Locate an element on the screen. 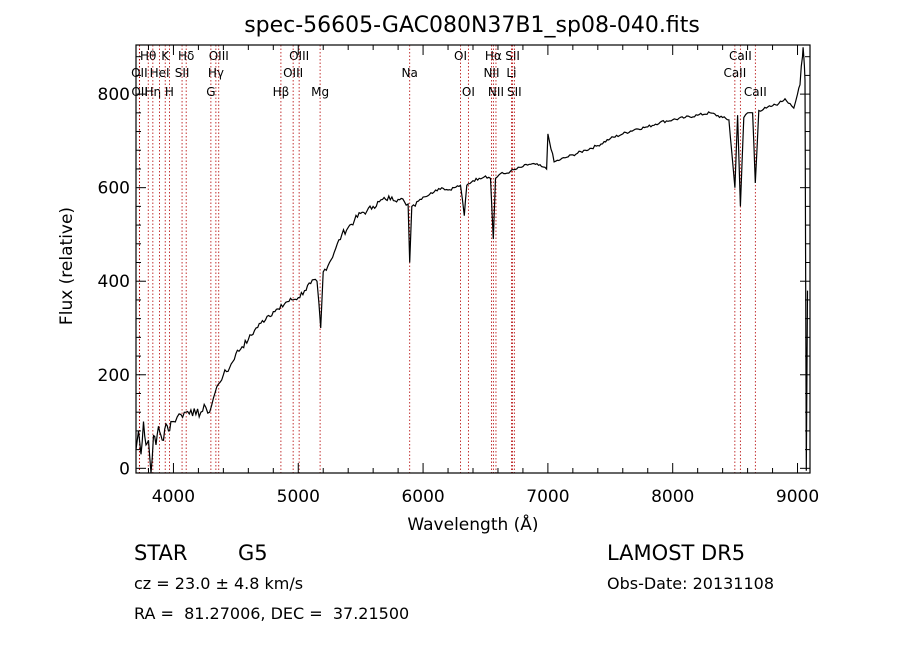 Image resolution: width=900 pixels, height=649 pixels. marker-label: K is located at coordinates (165, 56).